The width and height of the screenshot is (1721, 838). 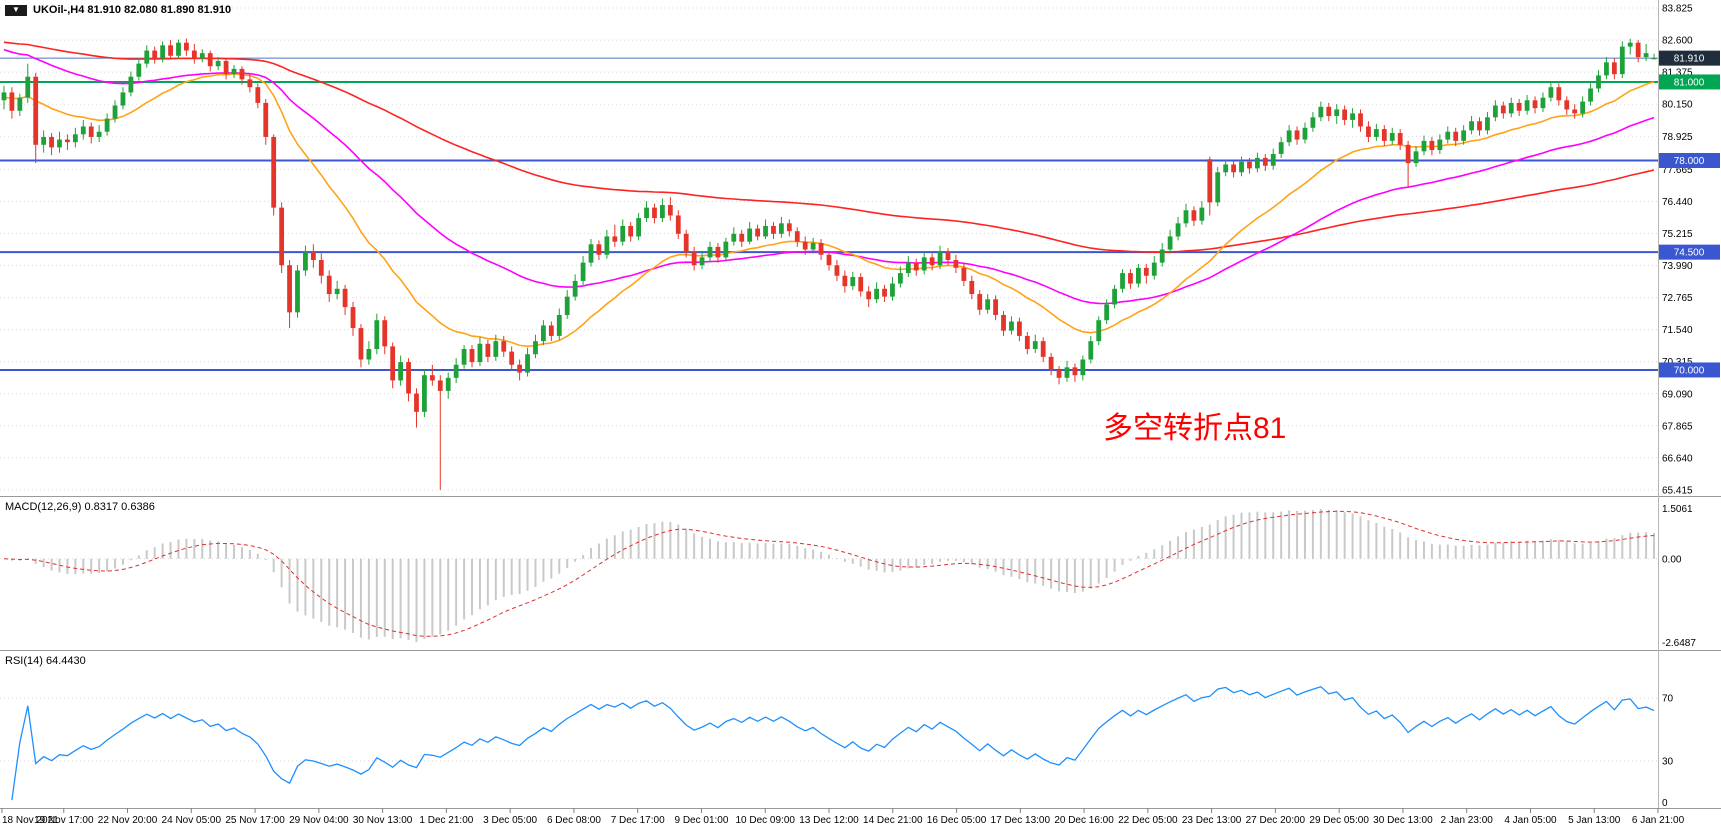 I want to click on rsi-pane, so click(x=829, y=729).